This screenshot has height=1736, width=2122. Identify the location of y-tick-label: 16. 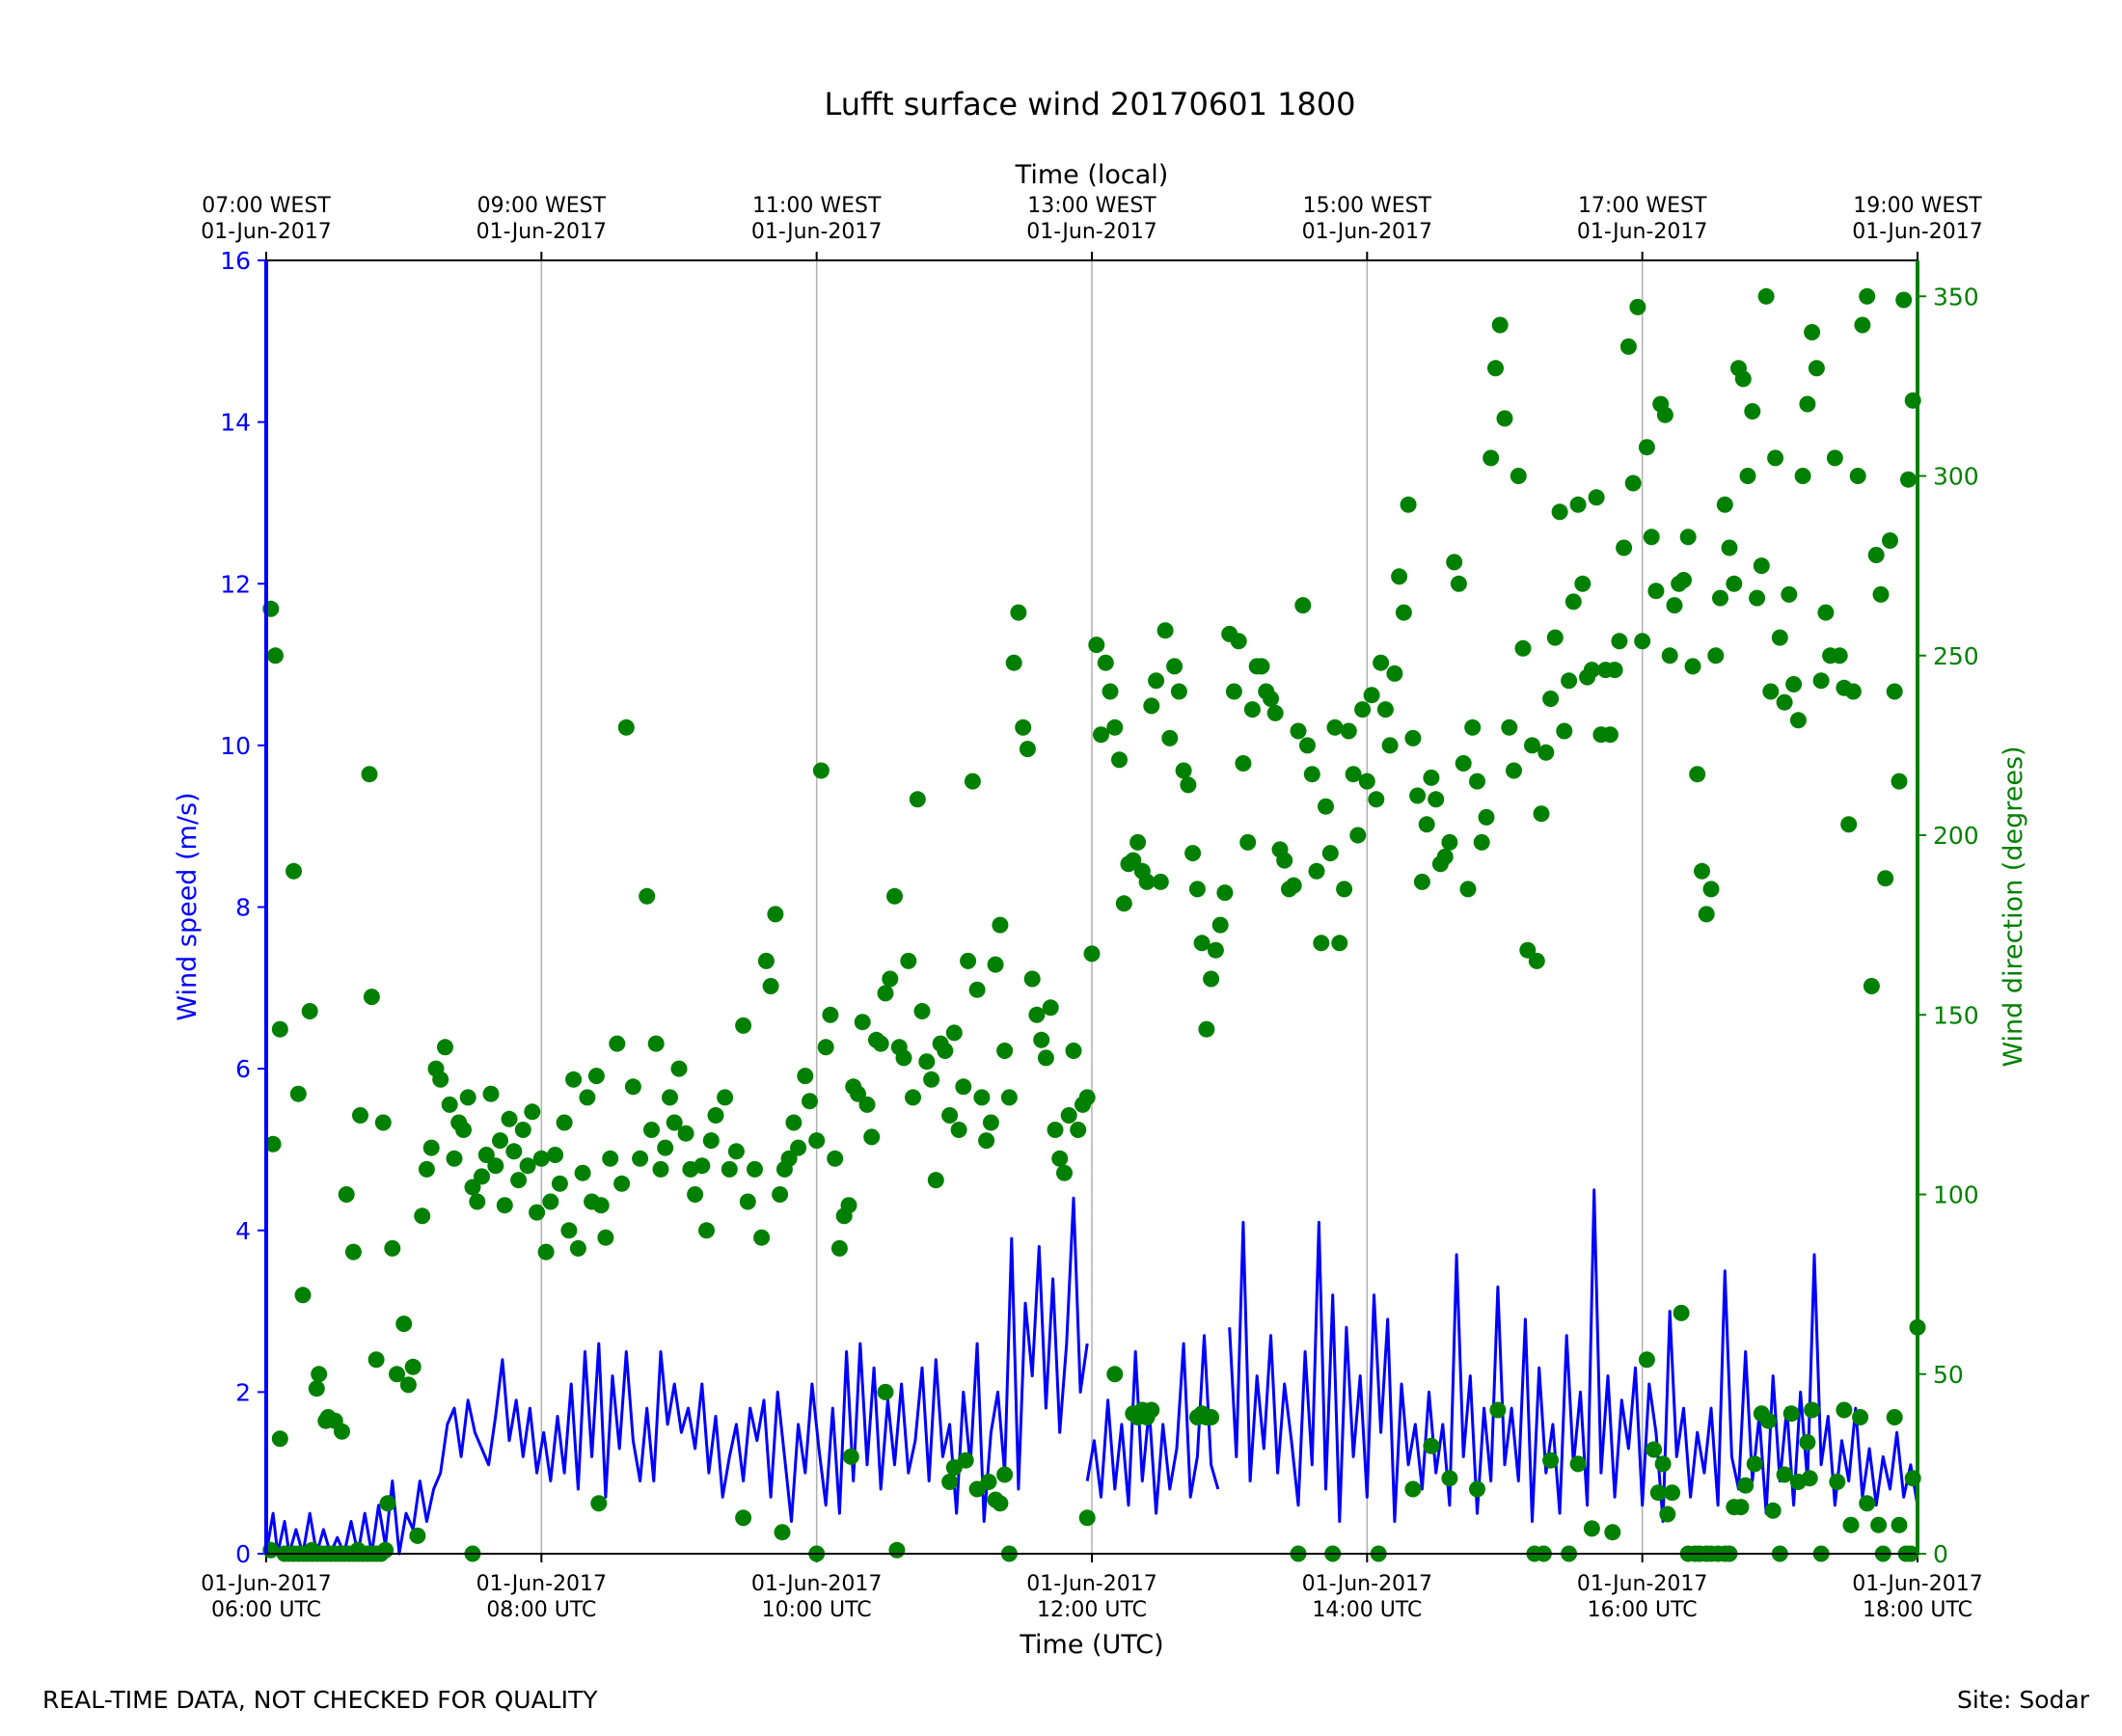
(236, 261).